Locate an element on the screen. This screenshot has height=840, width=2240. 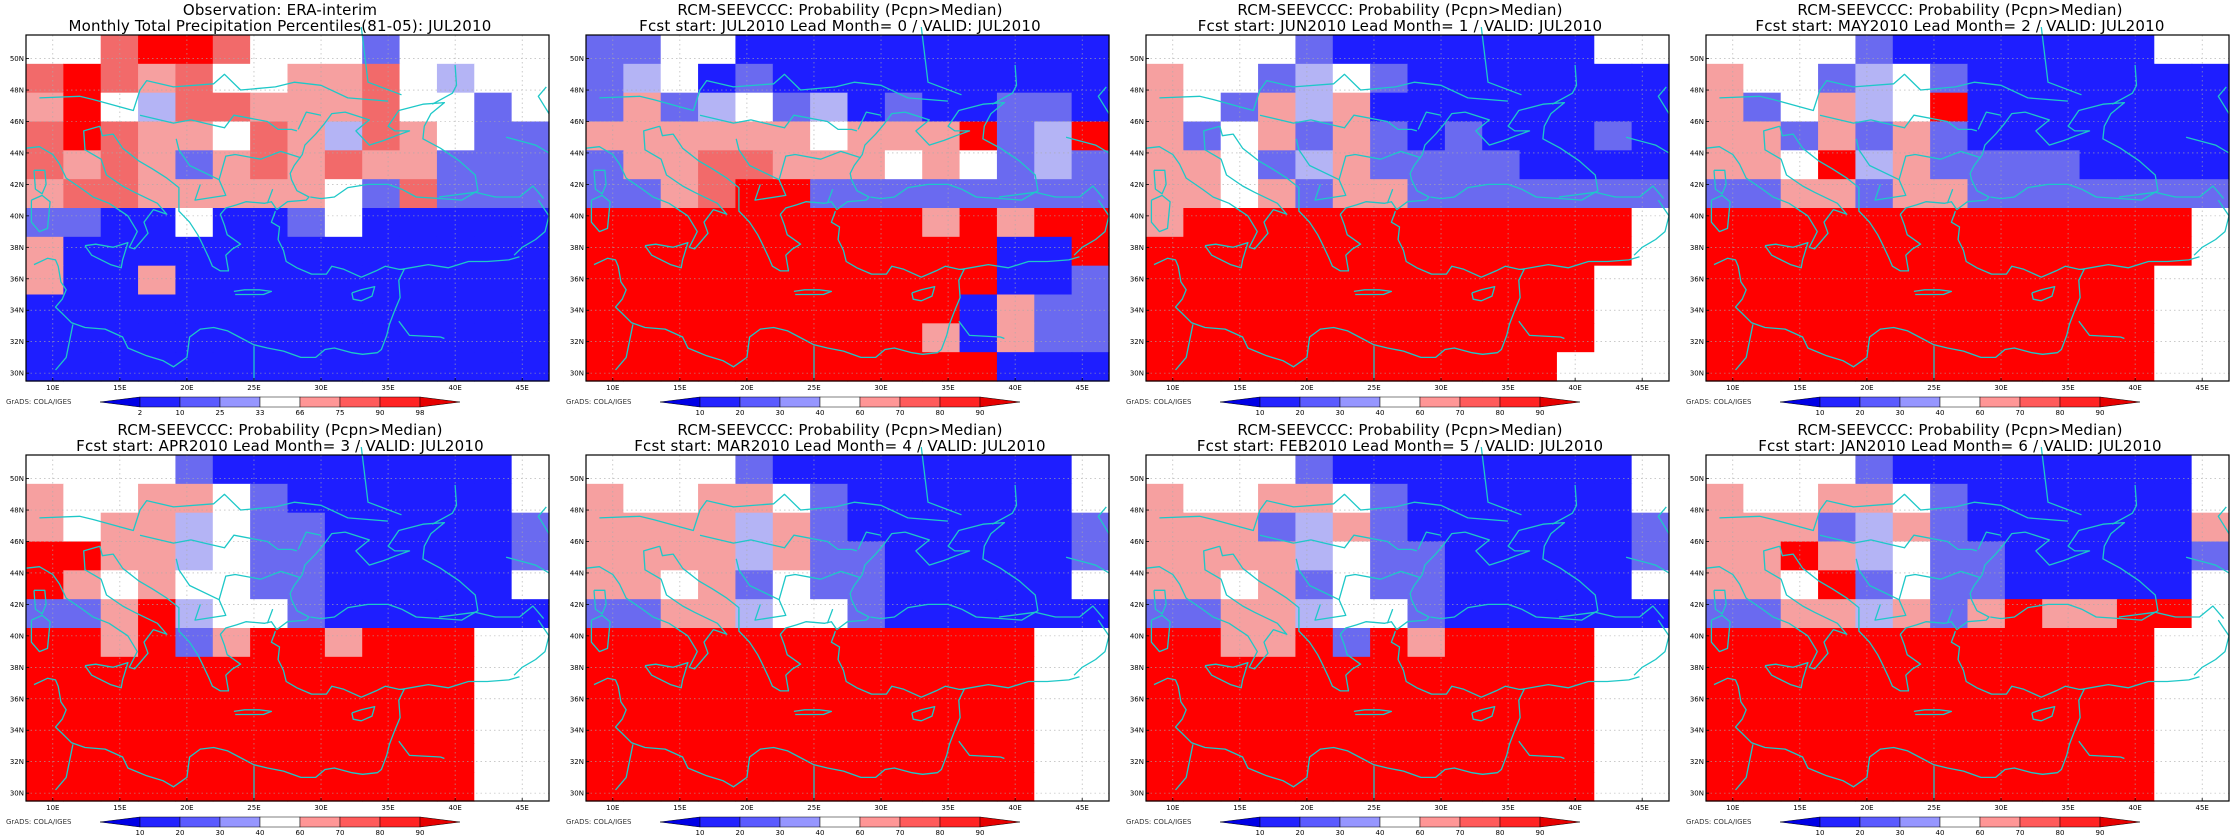
colorbar-label: 60 is located at coordinates (860, 833).